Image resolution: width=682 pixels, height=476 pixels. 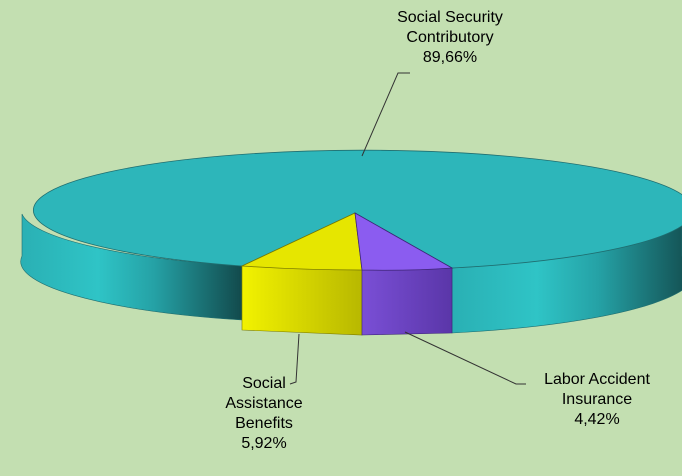 I want to click on leader-line-social-assistance, so click(x=294, y=359).